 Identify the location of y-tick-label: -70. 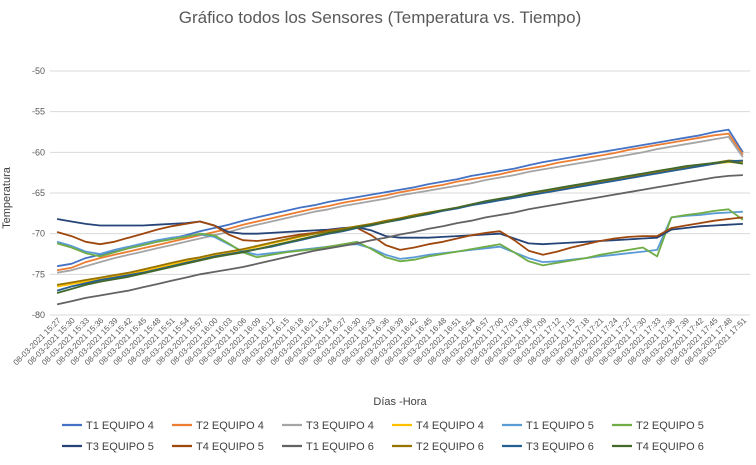
(38, 234).